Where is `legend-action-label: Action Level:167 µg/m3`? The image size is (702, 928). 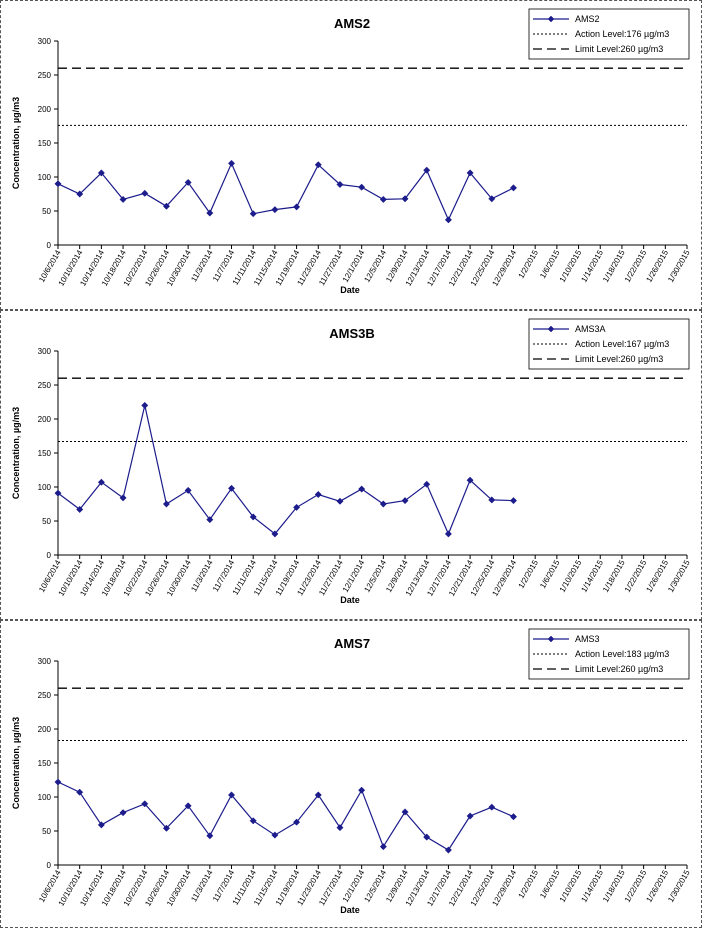 legend-action-label: Action Level:167 µg/m3 is located at coordinates (622, 344).